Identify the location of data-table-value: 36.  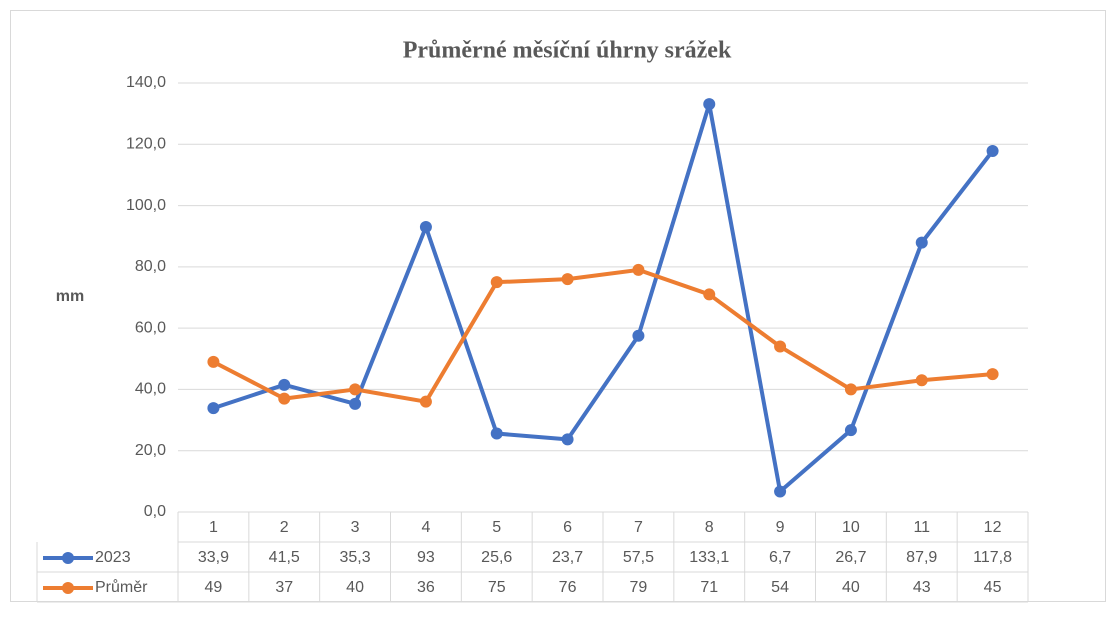
(426, 587).